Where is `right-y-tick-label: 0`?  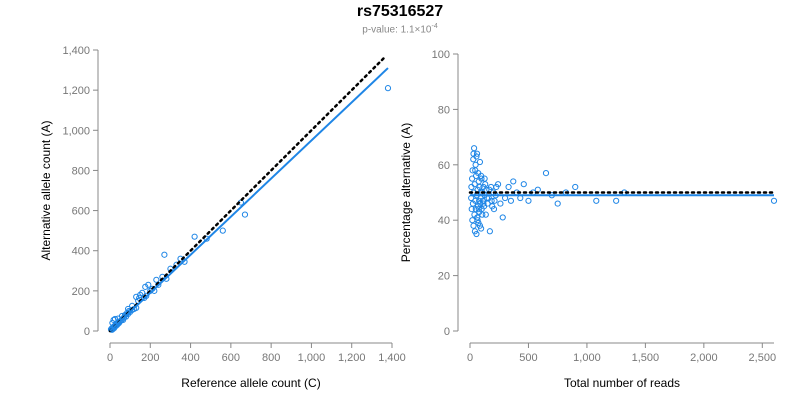
right-y-tick-label: 0 is located at coordinates (447, 332).